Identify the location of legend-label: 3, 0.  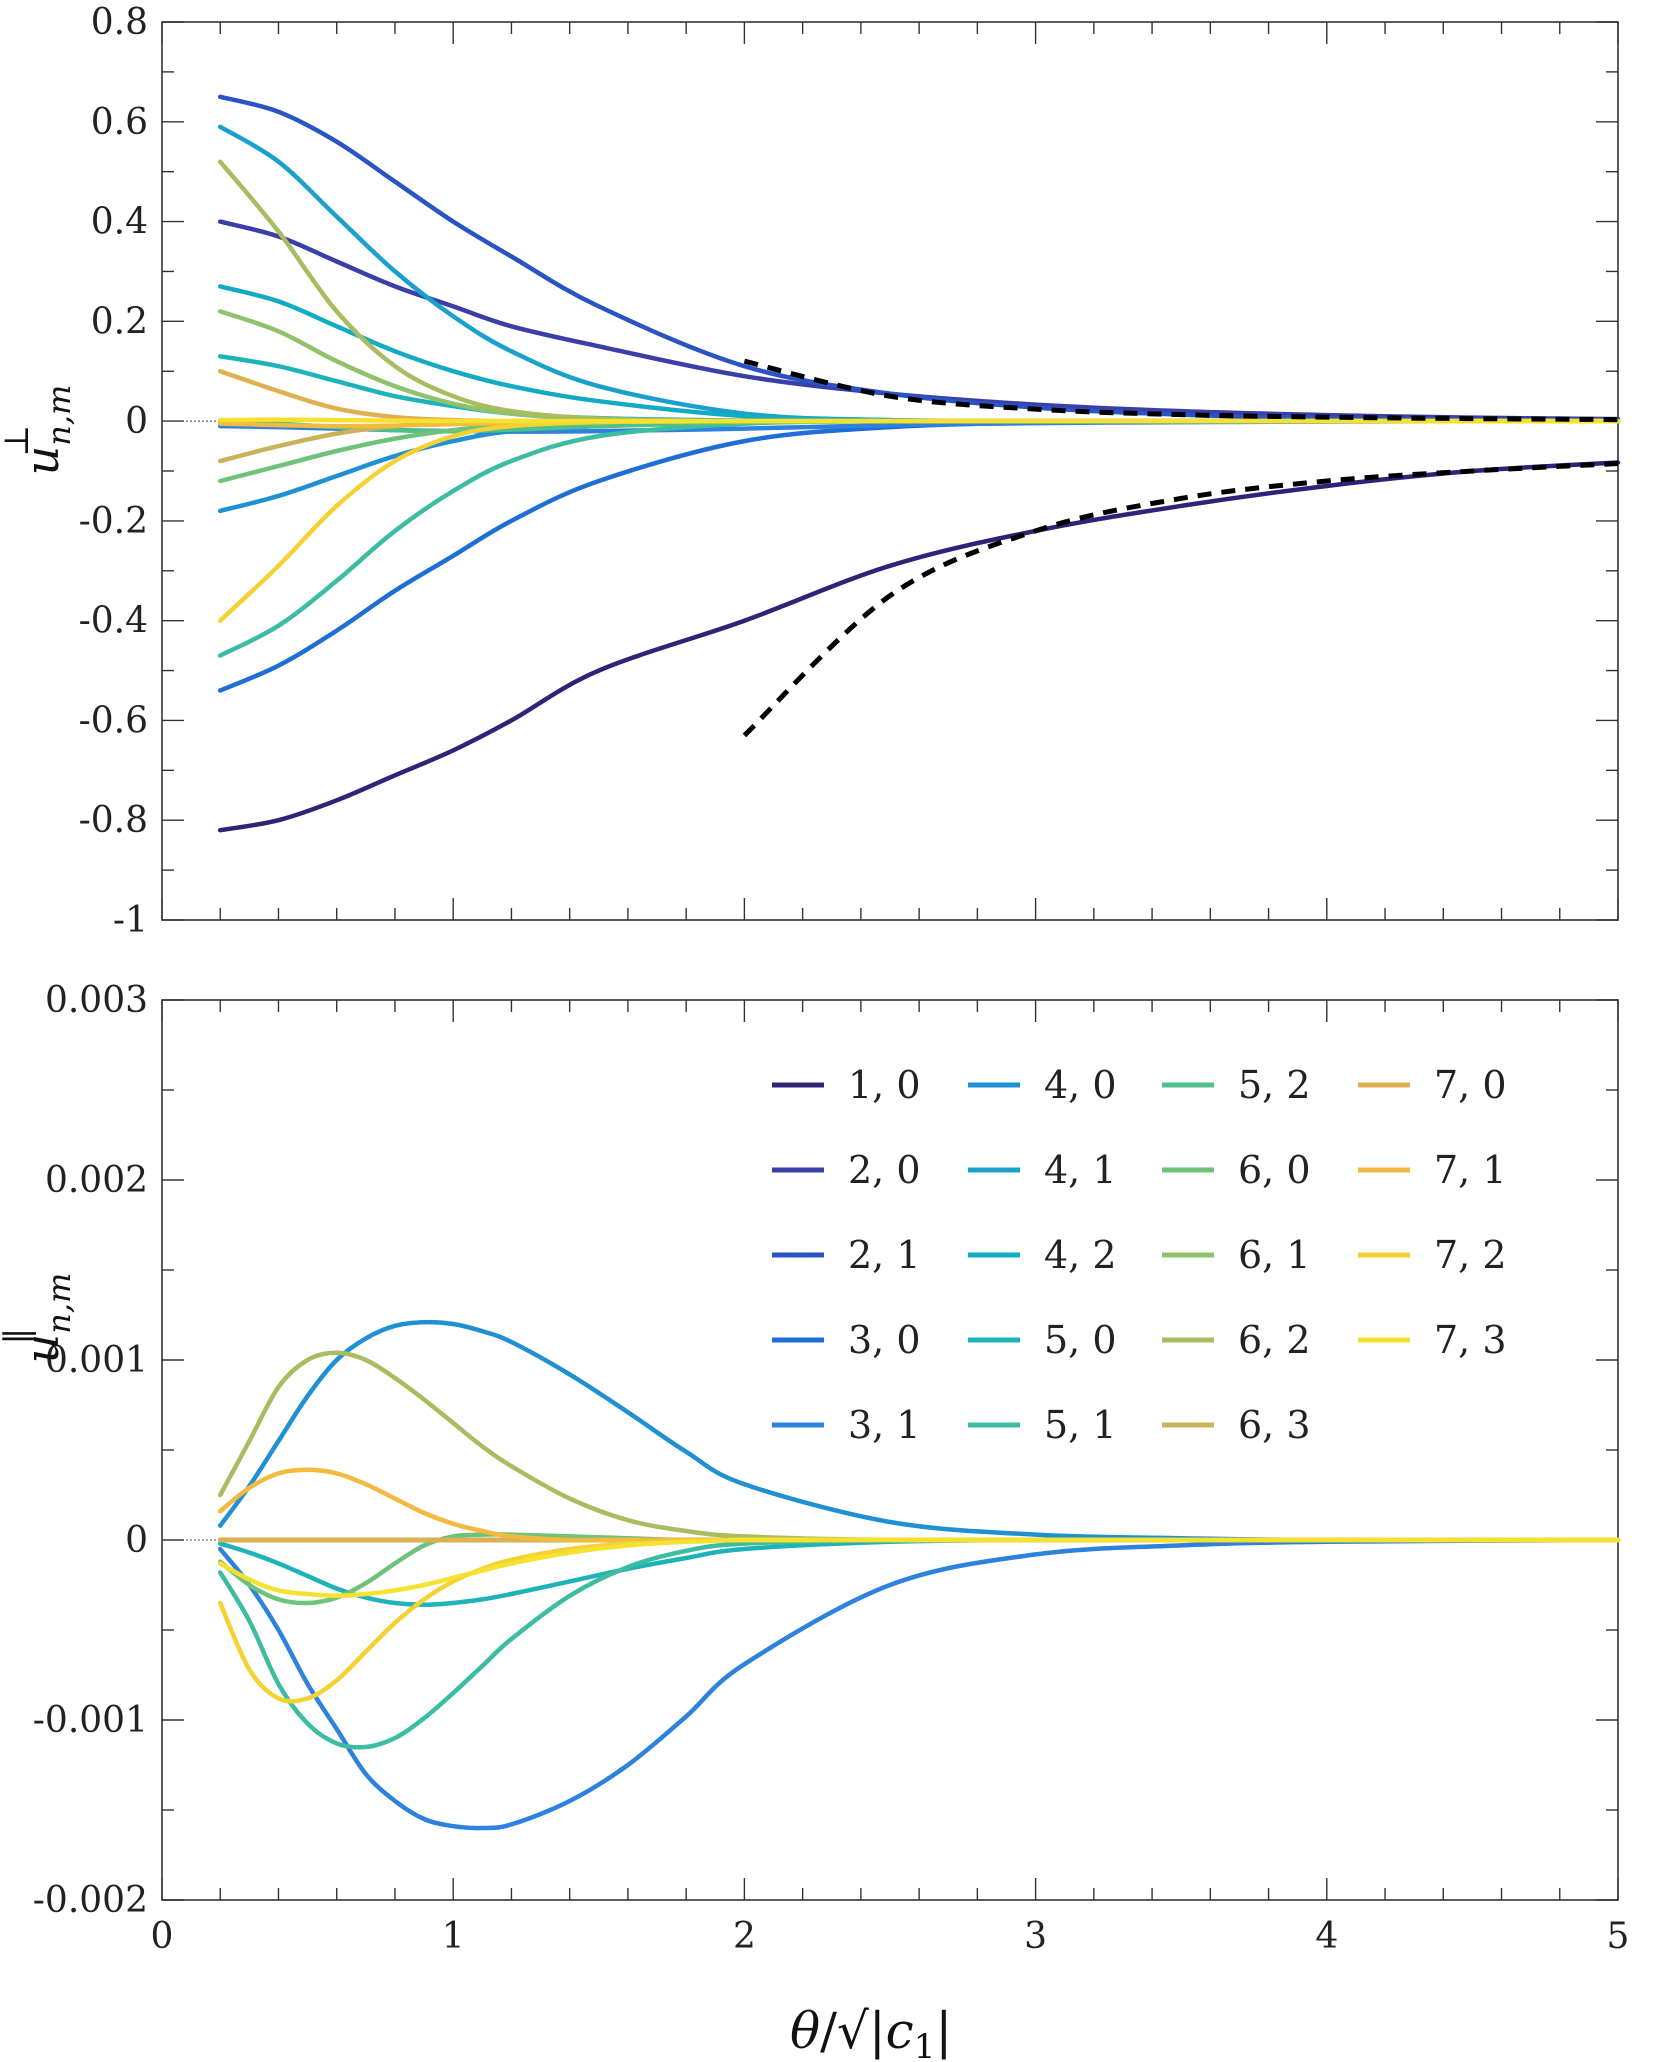
(884, 1340).